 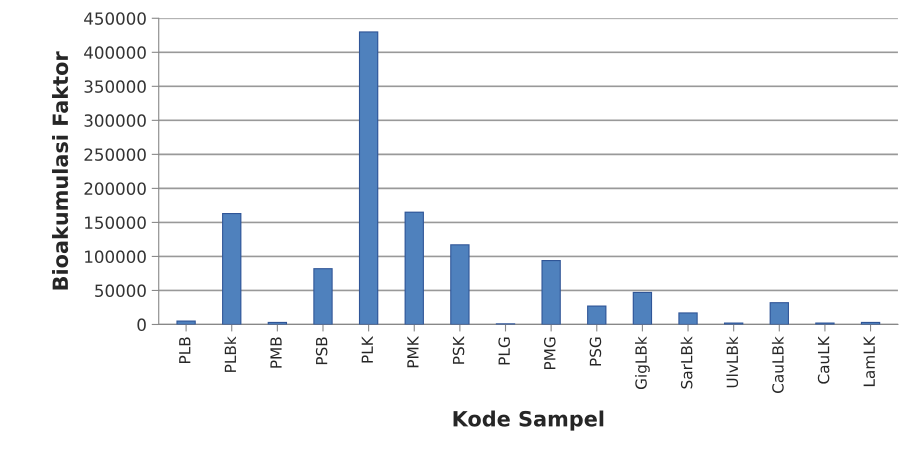 I want to click on y-axis-title: Bioakumulasi Faktor, so click(x=60, y=170).